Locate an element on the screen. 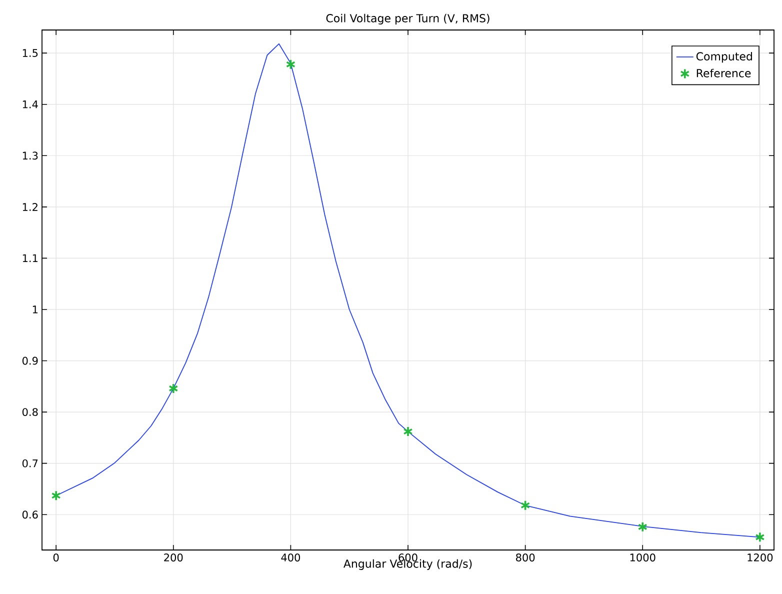 This screenshot has width=782, height=594. y-tick-label: 1.2 is located at coordinates (30, 207).